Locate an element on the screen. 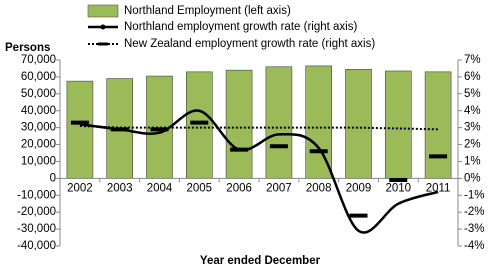  y2-tick-label: 5% is located at coordinates (472, 94).